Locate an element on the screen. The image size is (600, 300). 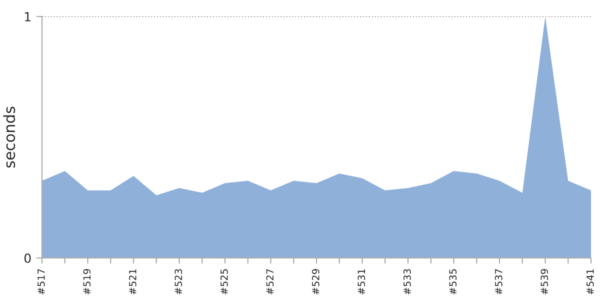
x-tick-label: #529 is located at coordinates (316, 281).